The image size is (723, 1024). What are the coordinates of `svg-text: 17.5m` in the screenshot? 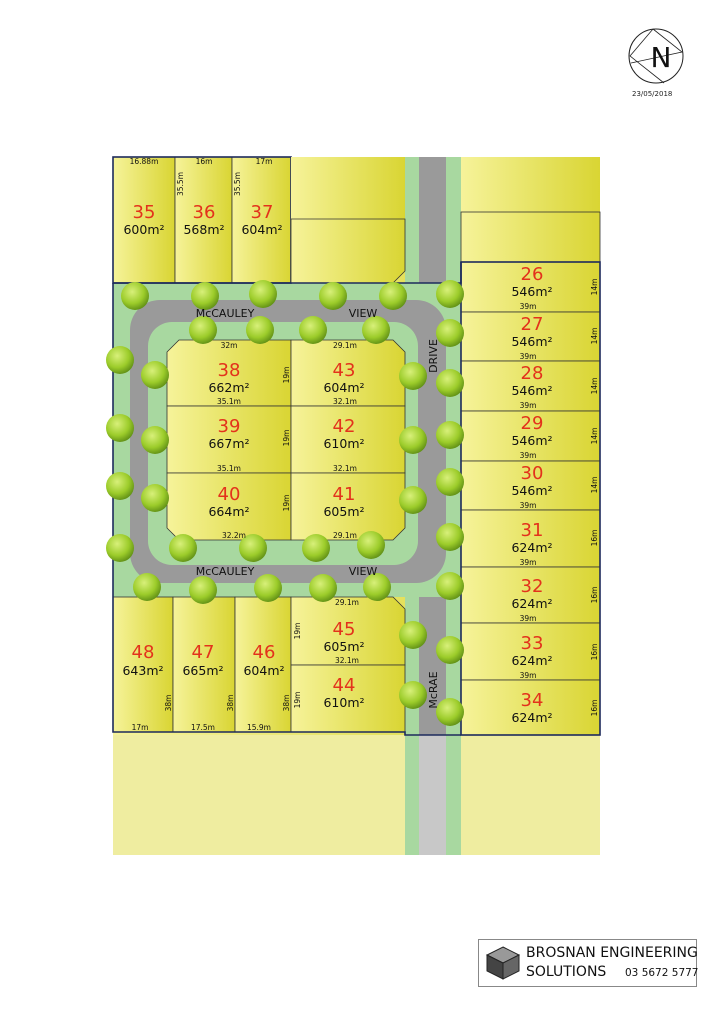 It's located at (203, 727).